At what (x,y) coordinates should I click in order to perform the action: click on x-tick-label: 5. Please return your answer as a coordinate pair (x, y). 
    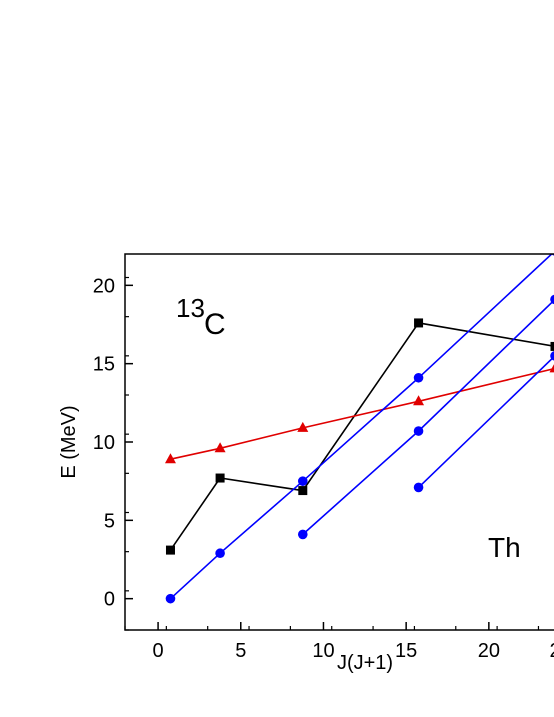
    Looking at the image, I should click on (240, 651).